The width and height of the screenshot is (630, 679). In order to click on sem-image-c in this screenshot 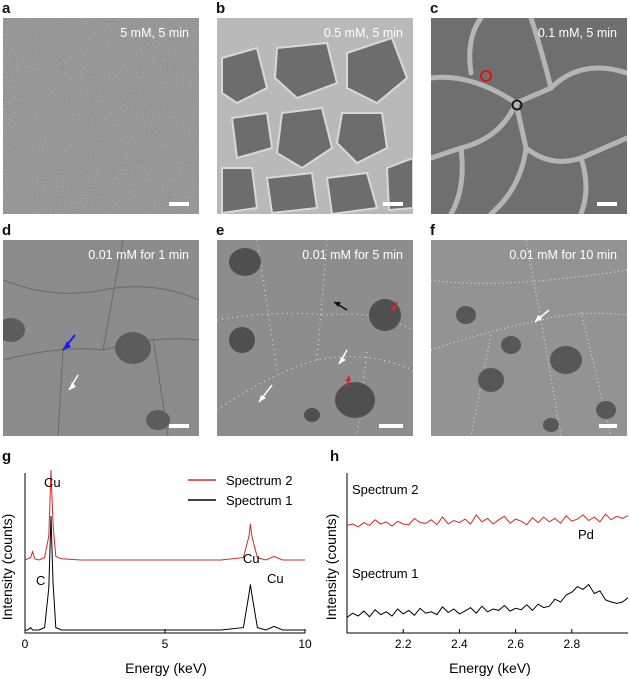, I will do `click(529, 116)`.